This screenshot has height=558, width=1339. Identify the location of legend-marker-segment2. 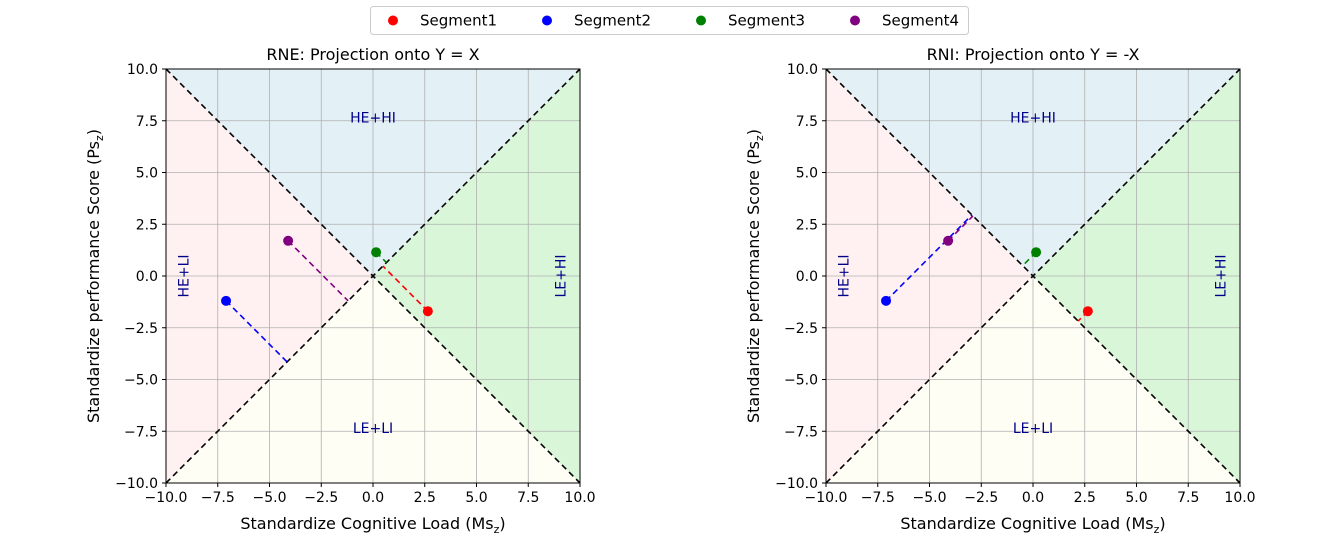
(547, 20).